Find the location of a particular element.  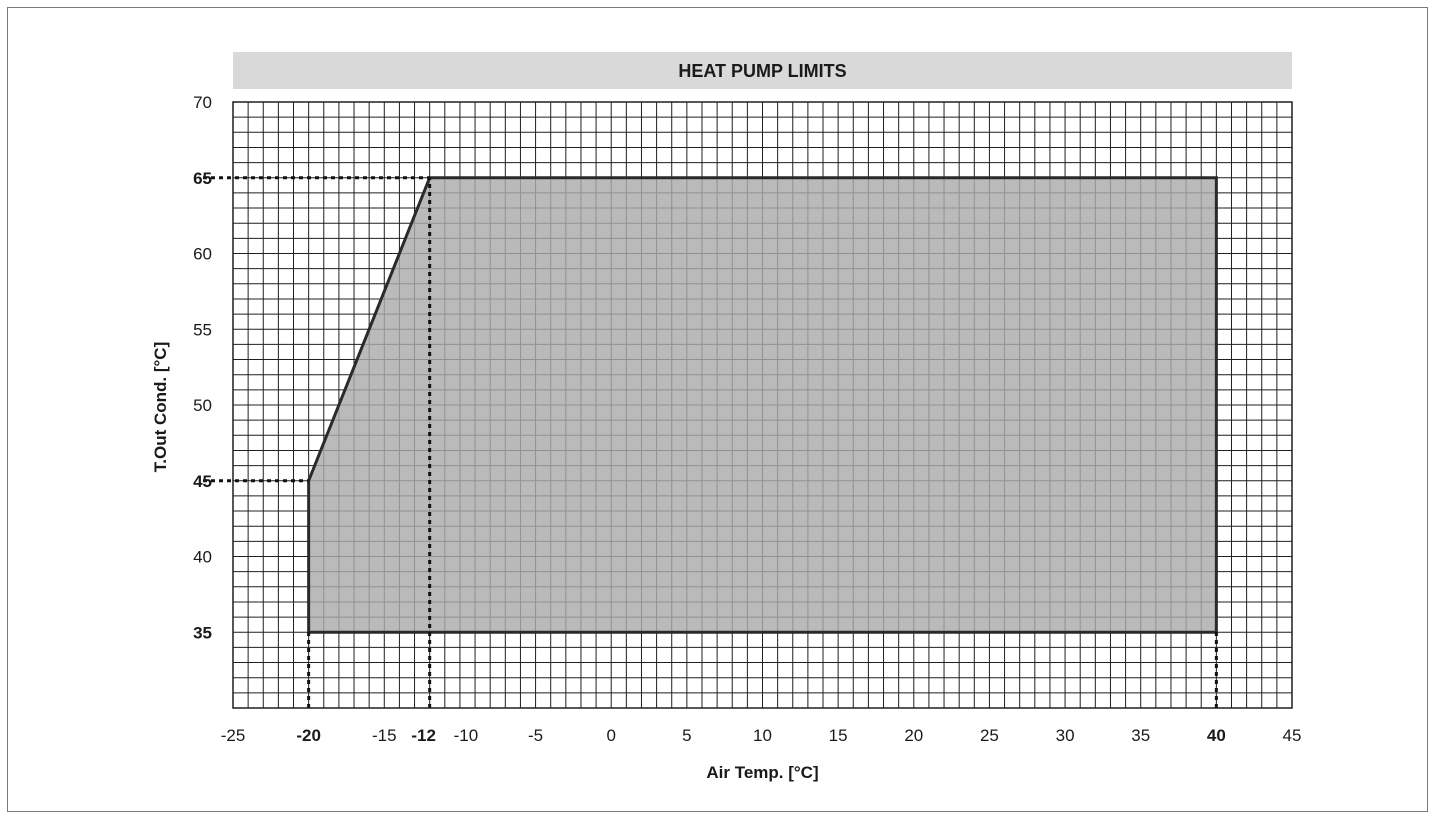

x-tick-label: 5 is located at coordinates (686, 735).